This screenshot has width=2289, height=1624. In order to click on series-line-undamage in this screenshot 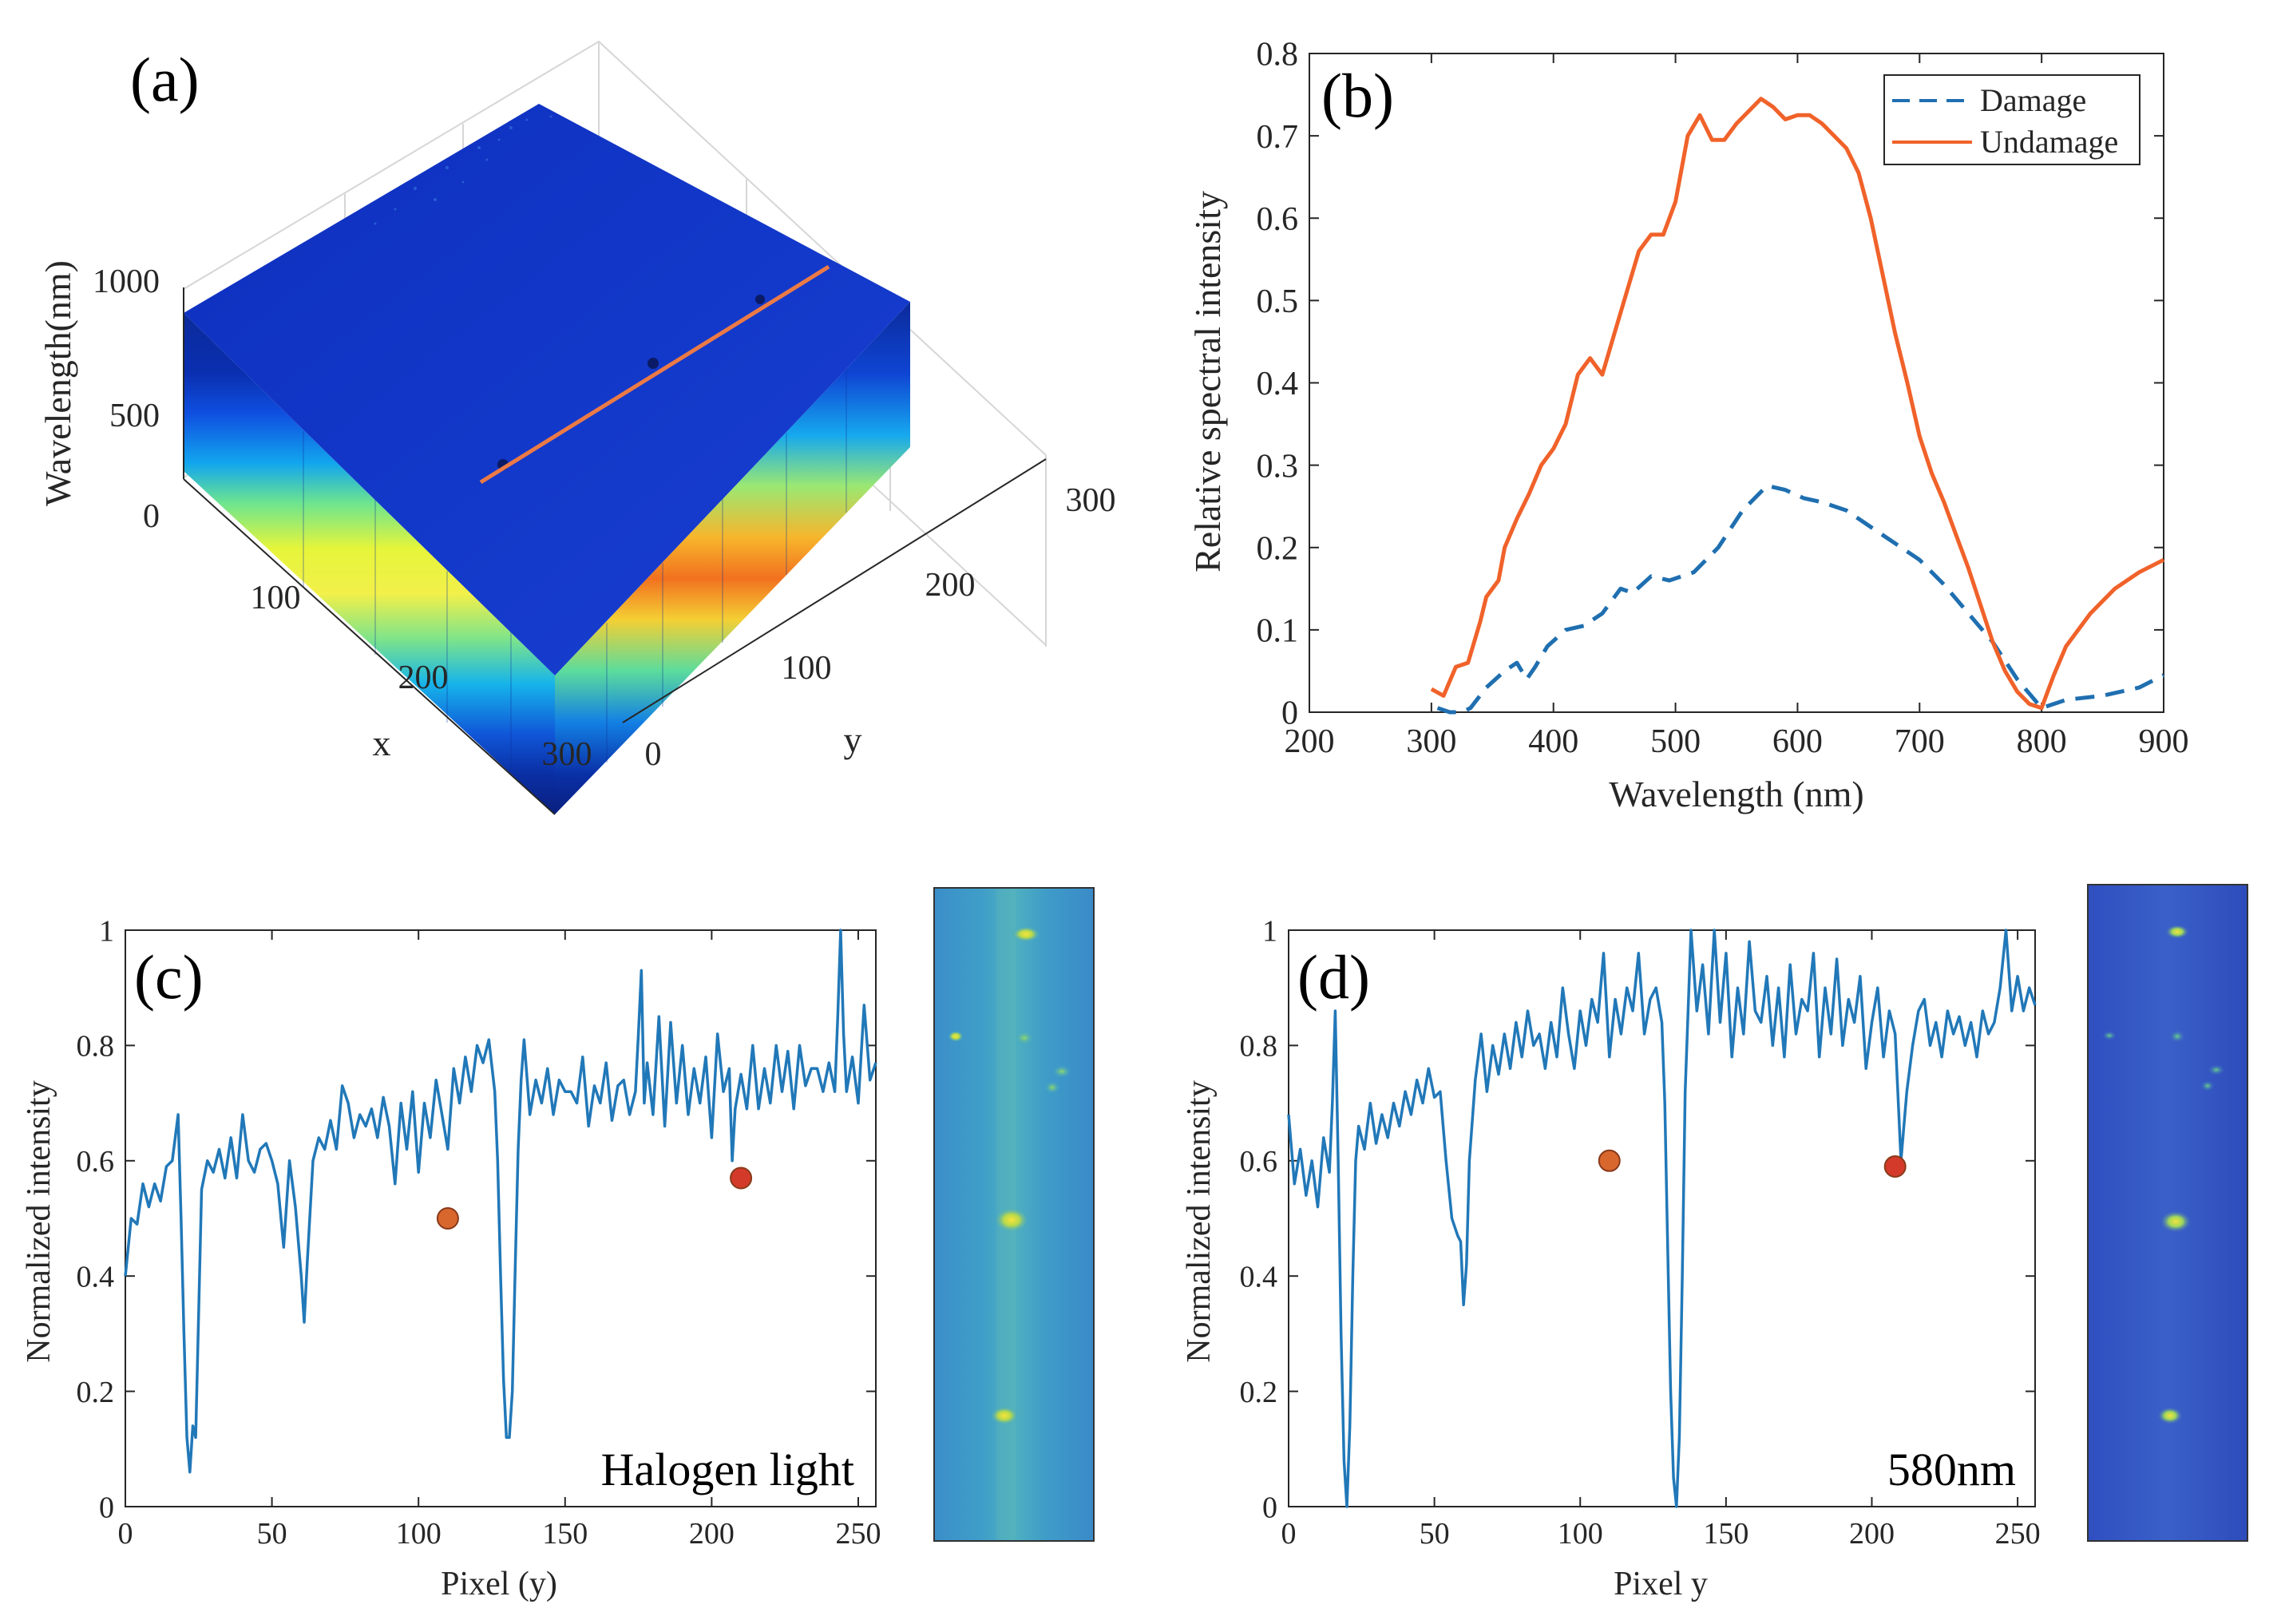, I will do `click(1798, 404)`.